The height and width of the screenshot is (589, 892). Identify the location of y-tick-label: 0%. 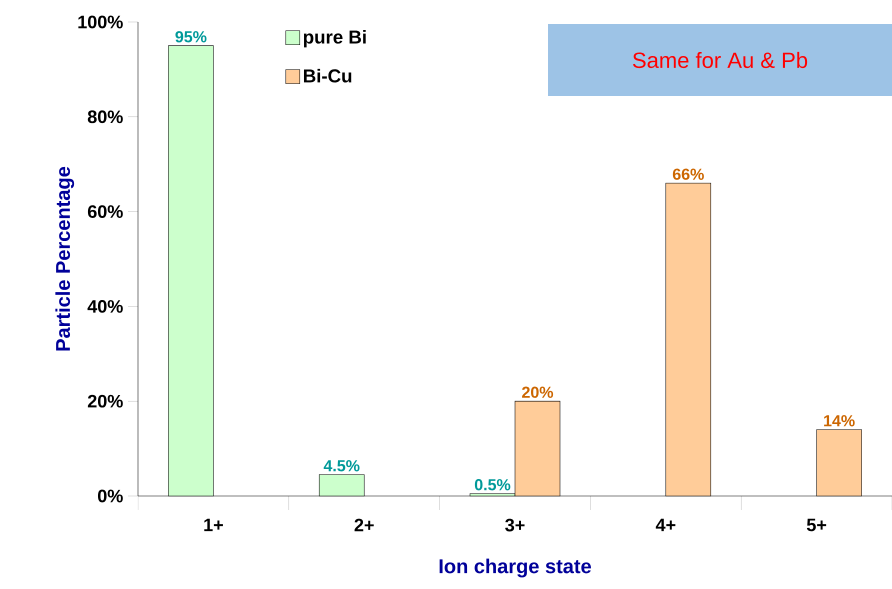
(110, 496).